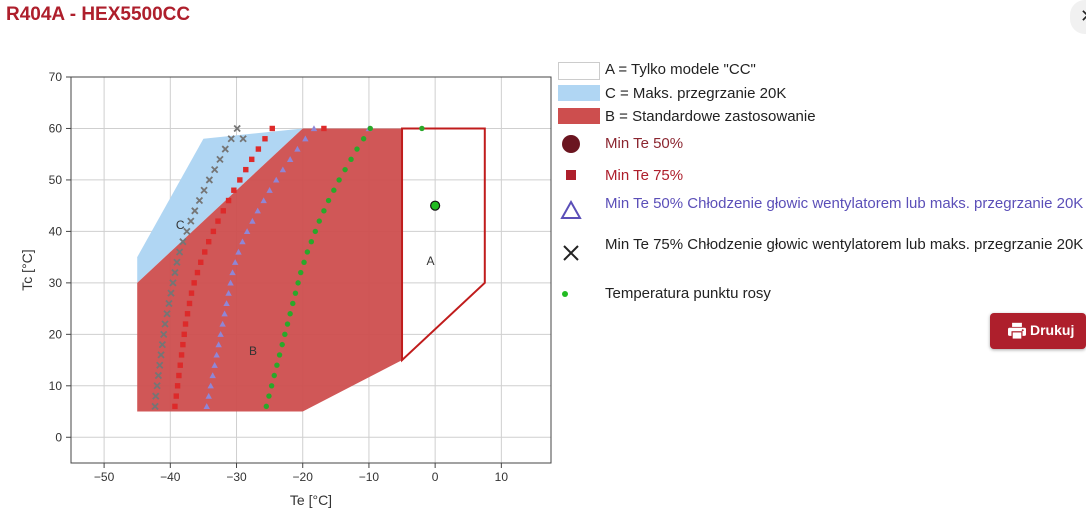 Image resolution: width=1086 pixels, height=514 pixels. What do you see at coordinates (680, 69) in the screenshot?
I see `legend-label-a: A = Tylko modele "CC"` at bounding box center [680, 69].